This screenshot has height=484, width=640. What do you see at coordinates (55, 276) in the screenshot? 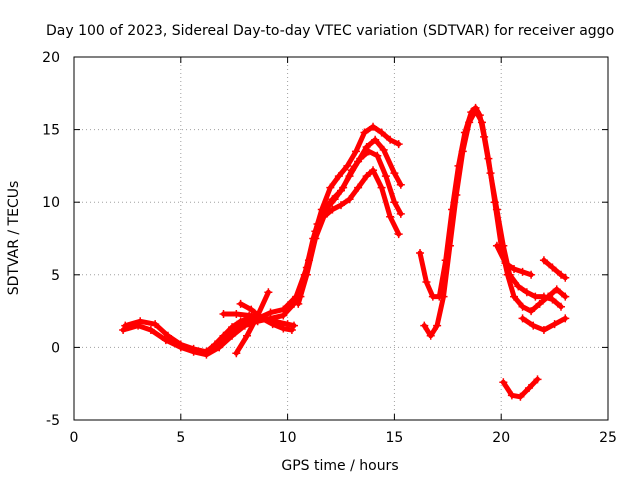
I see `y-tick-label: 5` at bounding box center [55, 276].